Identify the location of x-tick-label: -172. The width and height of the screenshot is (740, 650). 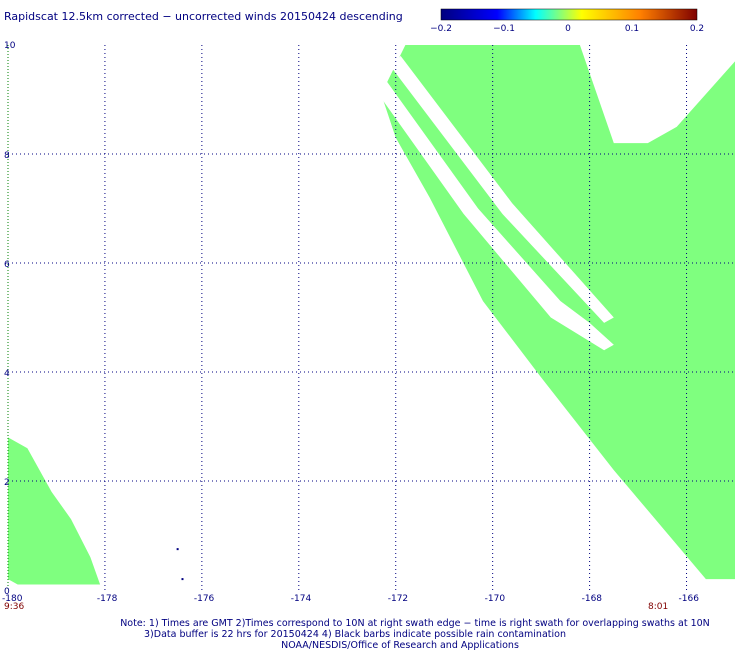
(398, 599).